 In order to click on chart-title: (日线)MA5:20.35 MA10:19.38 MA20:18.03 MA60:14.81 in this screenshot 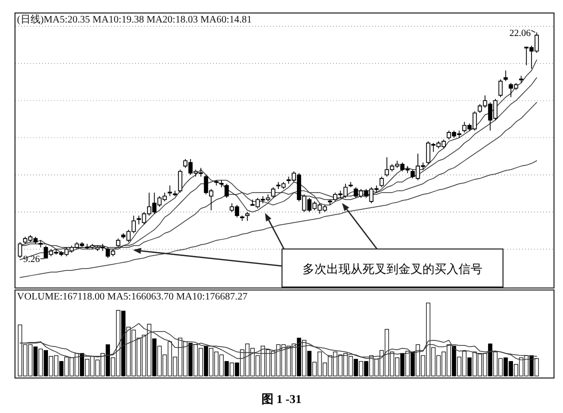, I will do `click(134, 20)`.